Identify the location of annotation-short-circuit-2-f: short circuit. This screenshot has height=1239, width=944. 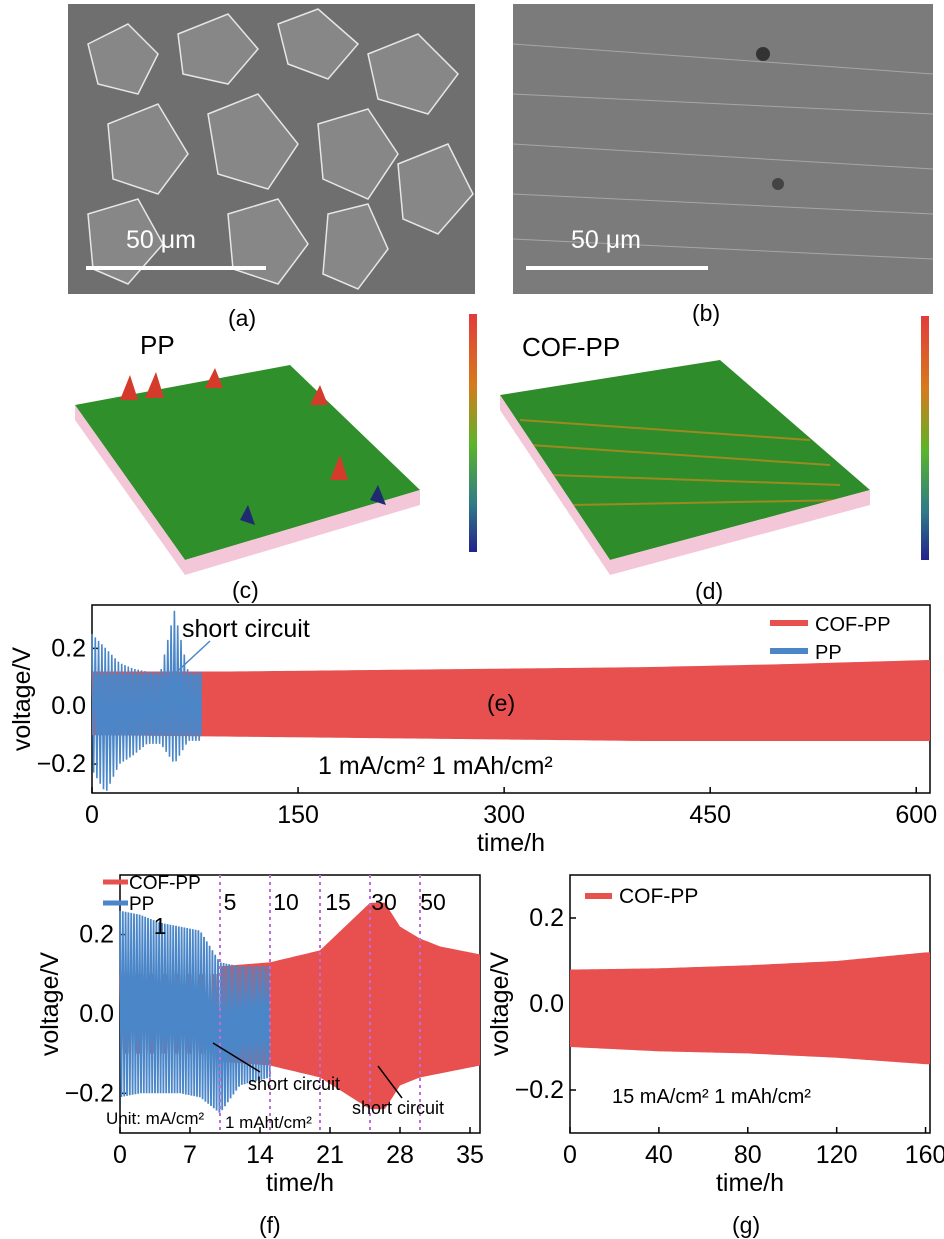
(398, 1108).